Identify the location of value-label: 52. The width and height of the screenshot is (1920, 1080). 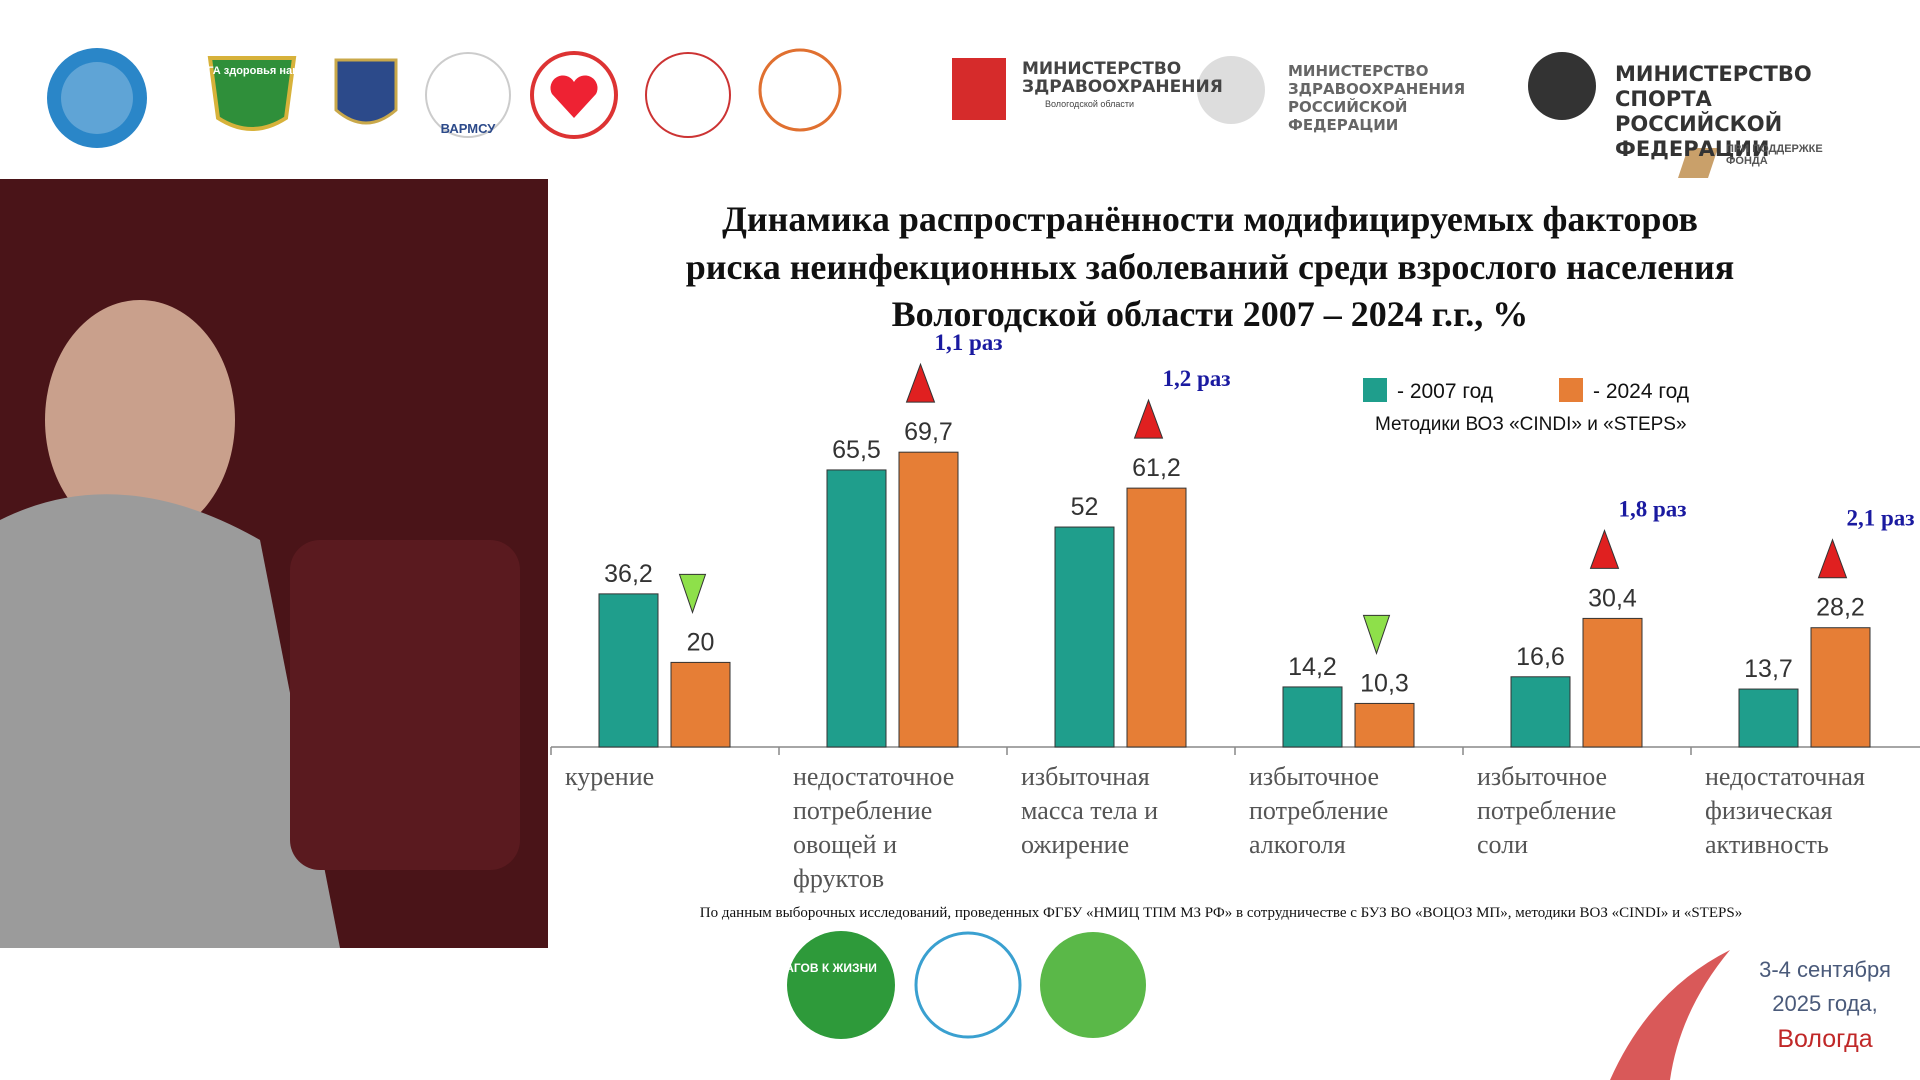
(1085, 507).